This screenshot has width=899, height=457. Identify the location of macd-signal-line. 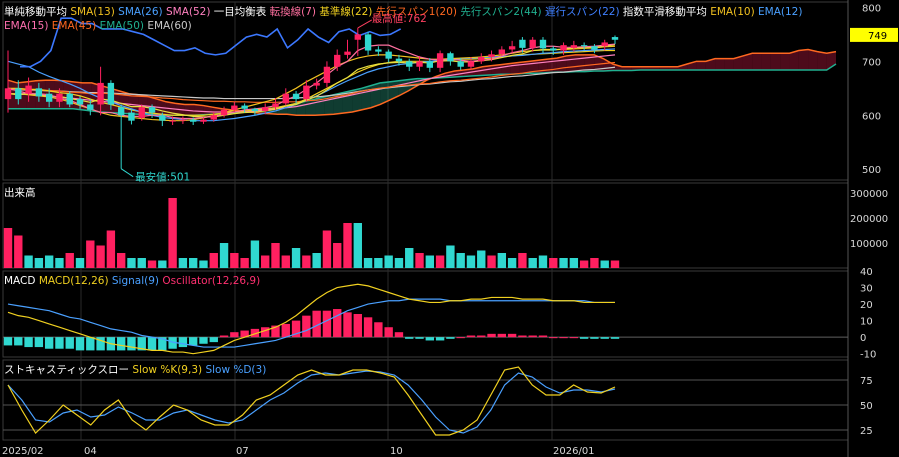
(311, 323).